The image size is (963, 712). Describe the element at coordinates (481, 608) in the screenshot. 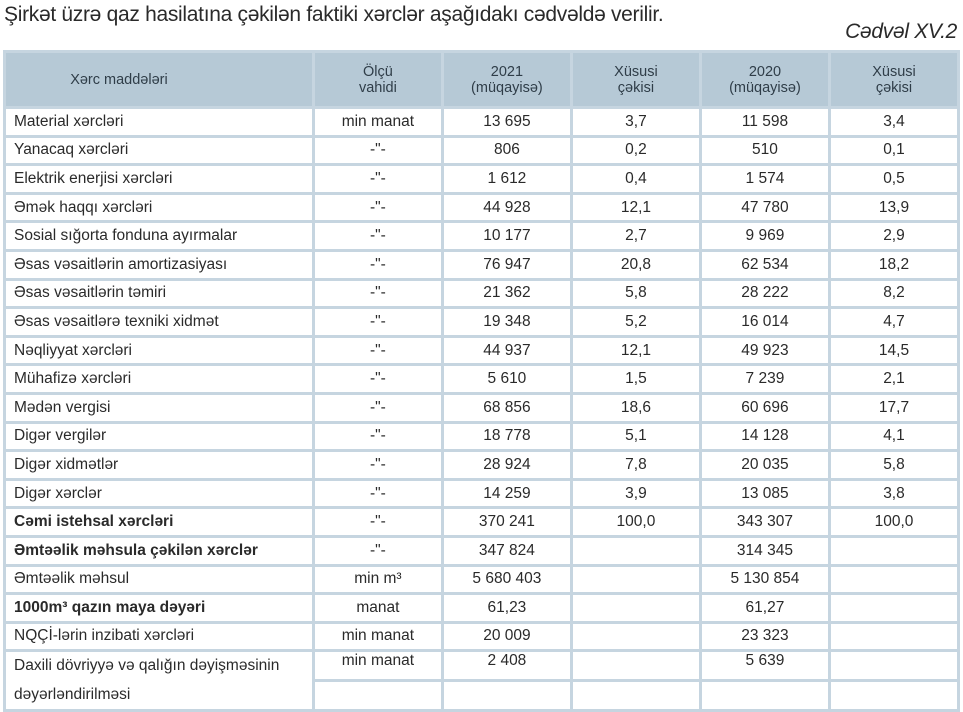

I see `table-row: 1000m³ qazın maya dəyəri manat 61,23 61,27` at that location.